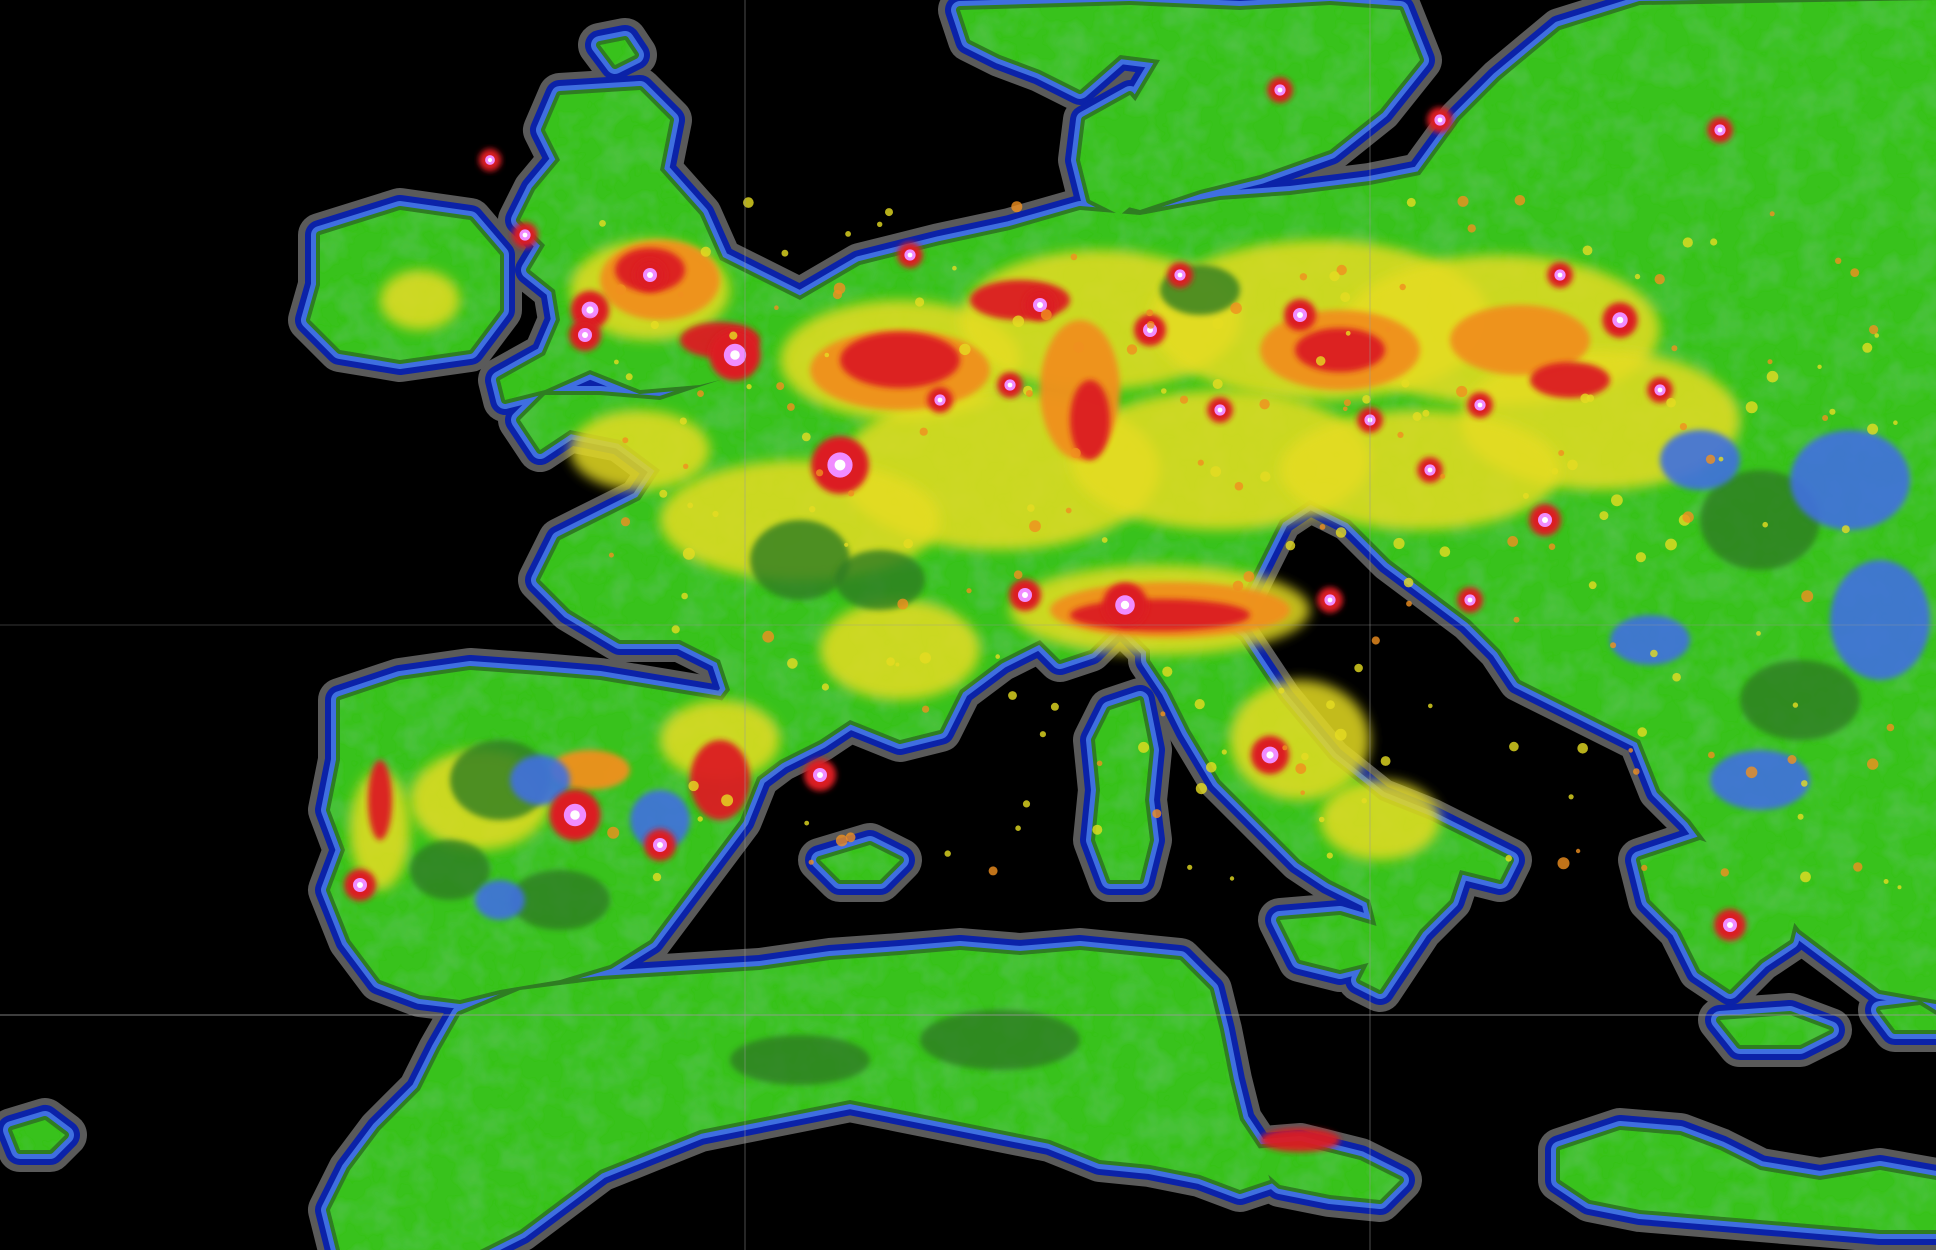 This screenshot has width=1936, height=1250. I want to click on balearics-land, so click(860, 862).